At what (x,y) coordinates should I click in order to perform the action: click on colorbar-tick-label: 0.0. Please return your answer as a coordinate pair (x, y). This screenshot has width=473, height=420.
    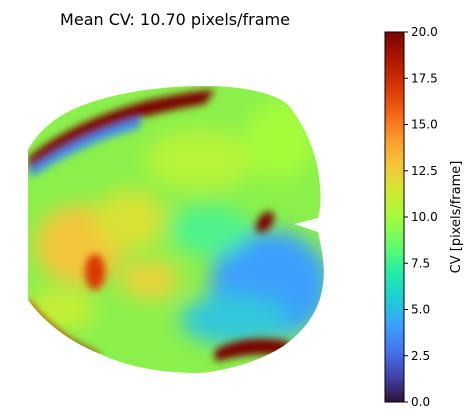
    Looking at the image, I should click on (420, 402).